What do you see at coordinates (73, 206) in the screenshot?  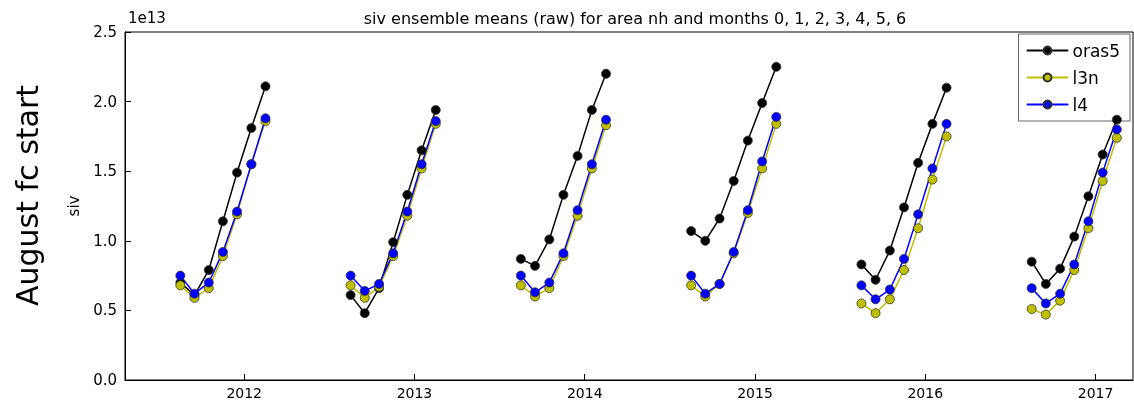 I see `y-axis-title: siv` at bounding box center [73, 206].